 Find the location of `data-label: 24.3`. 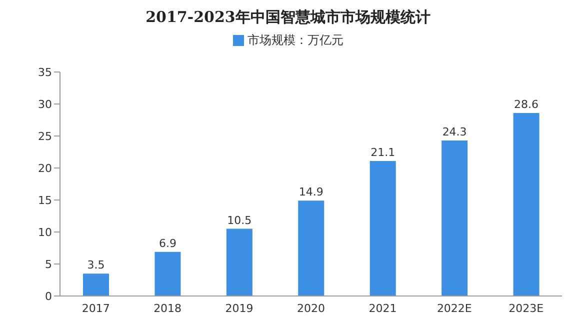

data-label: 24.3 is located at coordinates (454, 131).